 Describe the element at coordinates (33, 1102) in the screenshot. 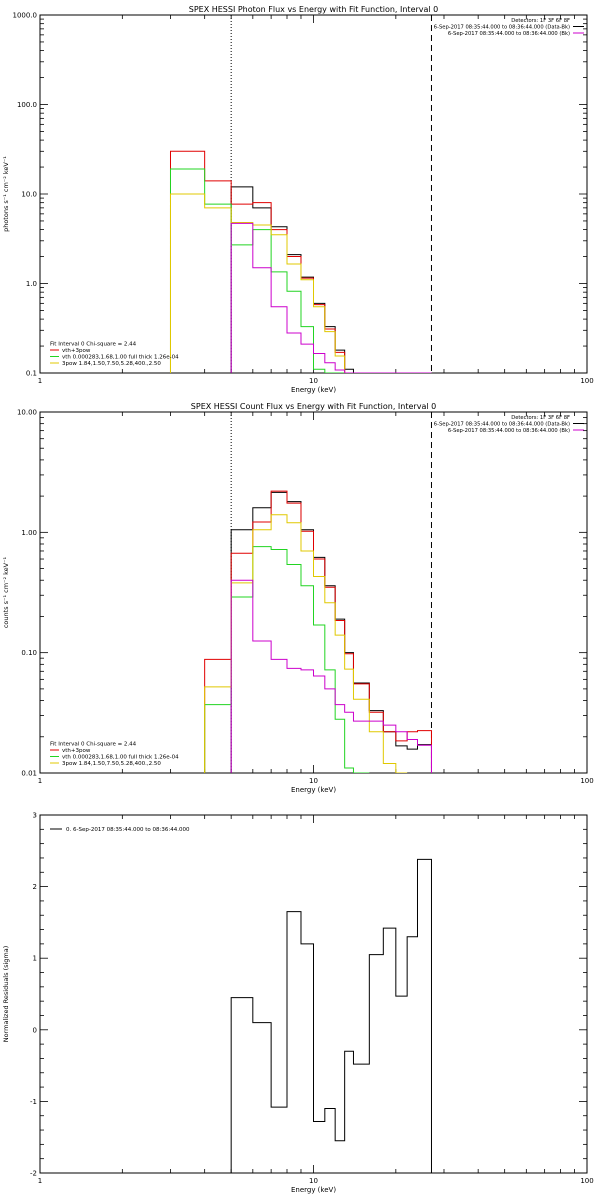

I see `y-tick-label: -1` at that location.